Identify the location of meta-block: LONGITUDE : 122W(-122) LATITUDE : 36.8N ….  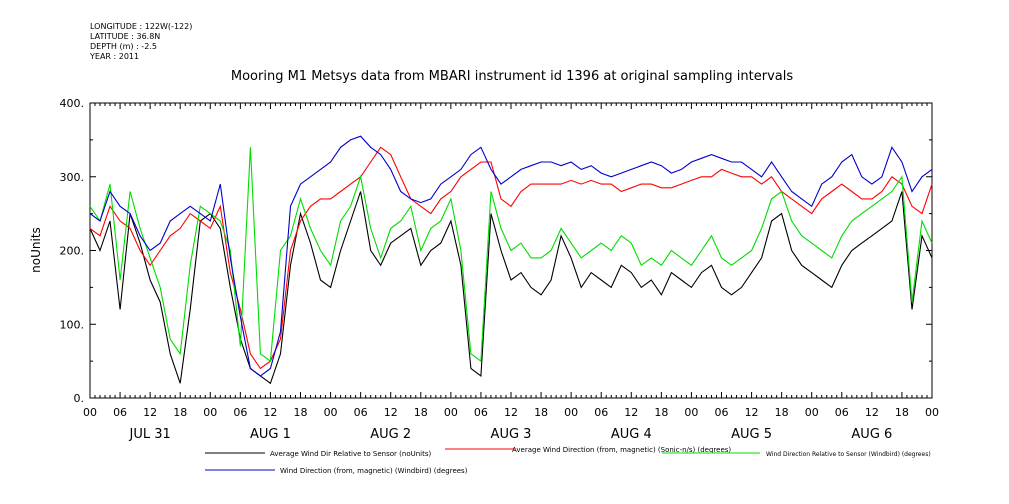
(141, 42).